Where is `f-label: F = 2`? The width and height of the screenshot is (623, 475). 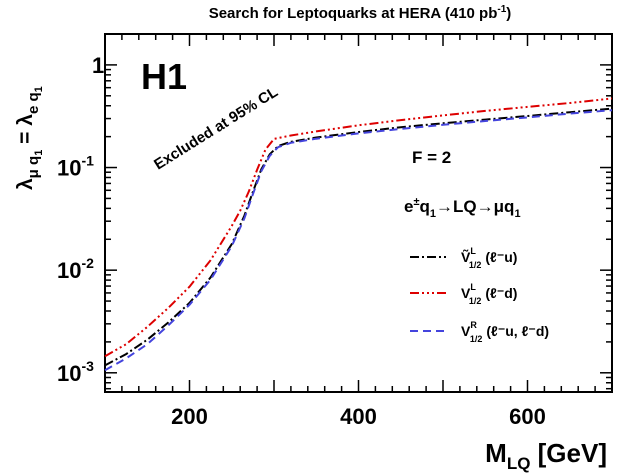 f-label: F = 2 is located at coordinates (431, 157).